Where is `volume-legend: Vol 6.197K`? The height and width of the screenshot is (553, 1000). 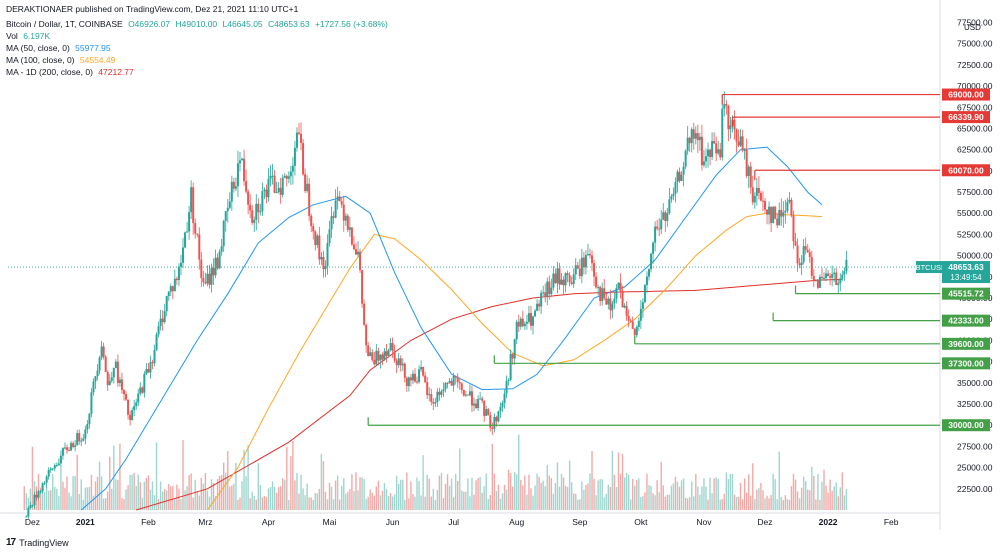
volume-legend: Vol 6.197K is located at coordinates (29, 36).